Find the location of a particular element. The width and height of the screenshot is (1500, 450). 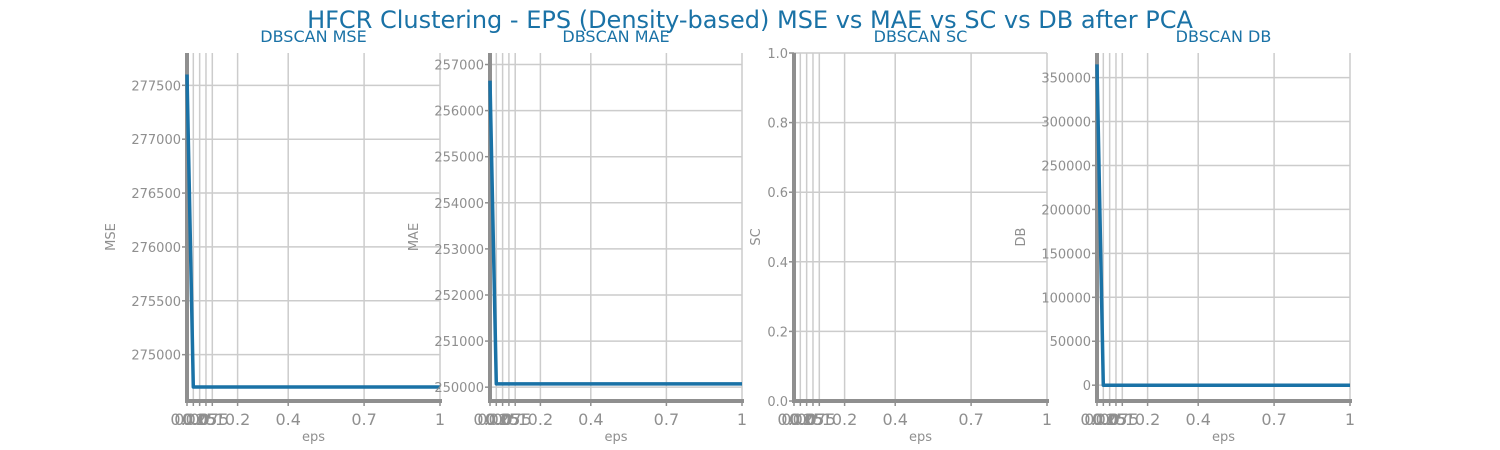

y-tick-label: 150000 is located at coordinates (1066, 254).